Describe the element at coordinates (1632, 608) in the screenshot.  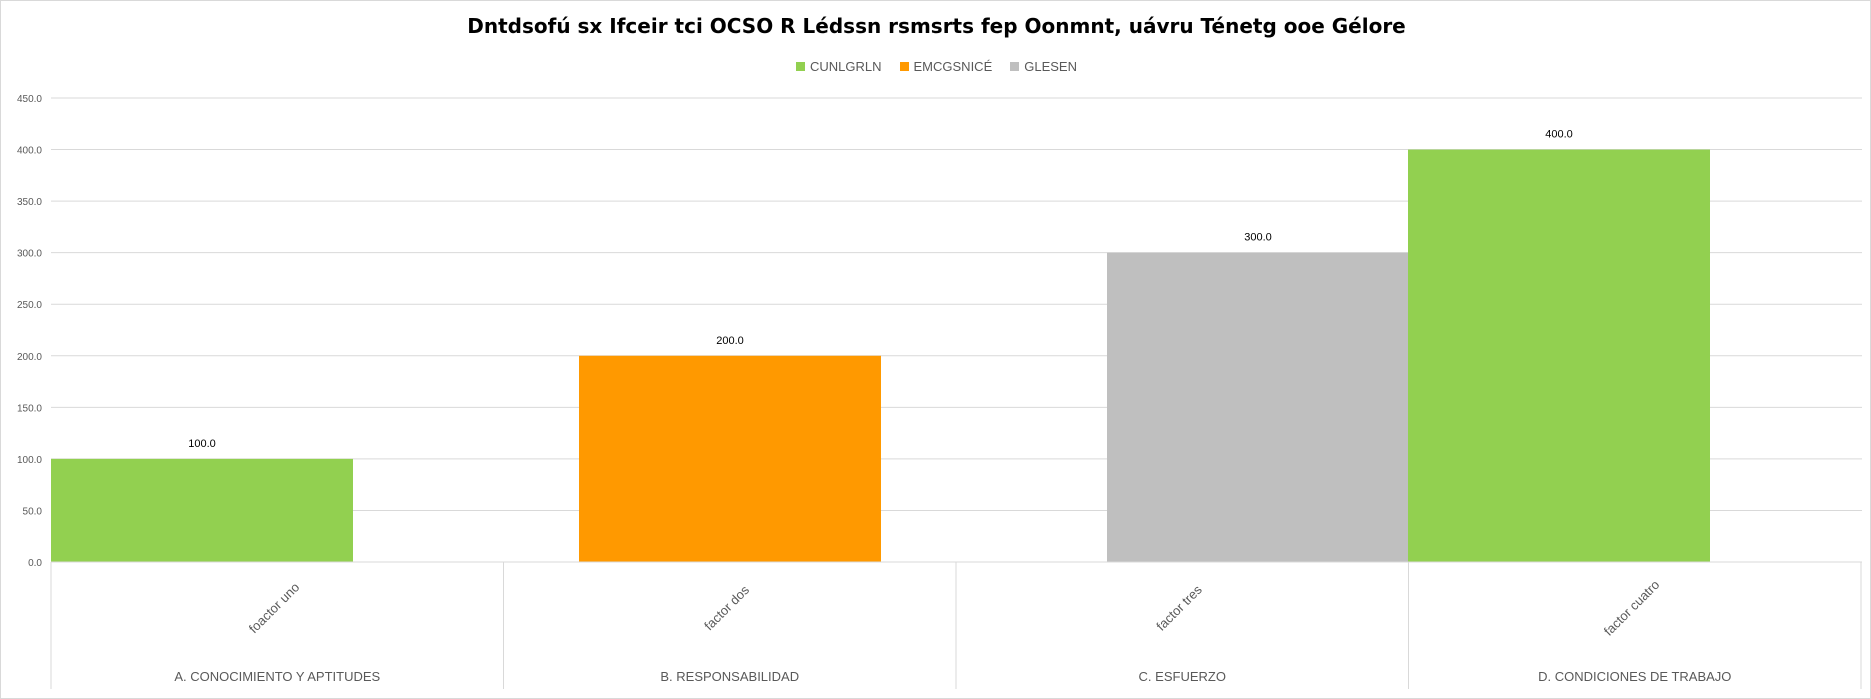
I see `category-label: factor cuatro` at that location.